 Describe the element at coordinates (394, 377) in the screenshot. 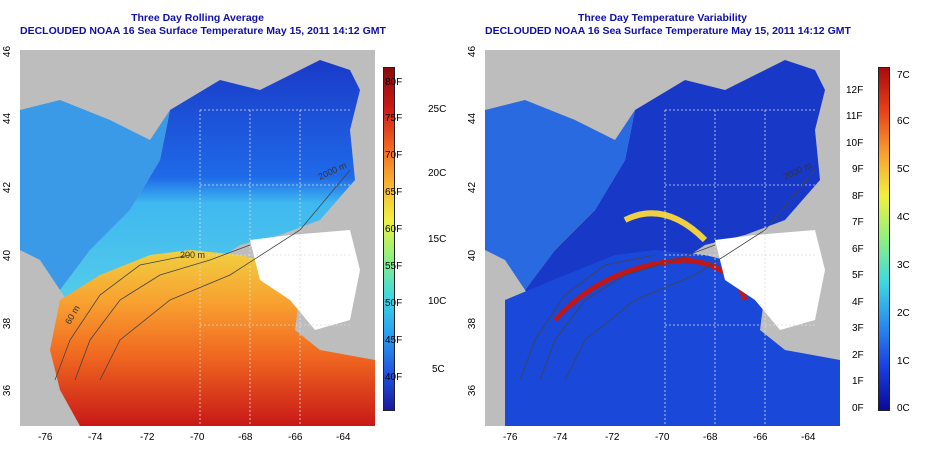

I see `colorbar-label: 40F` at that location.